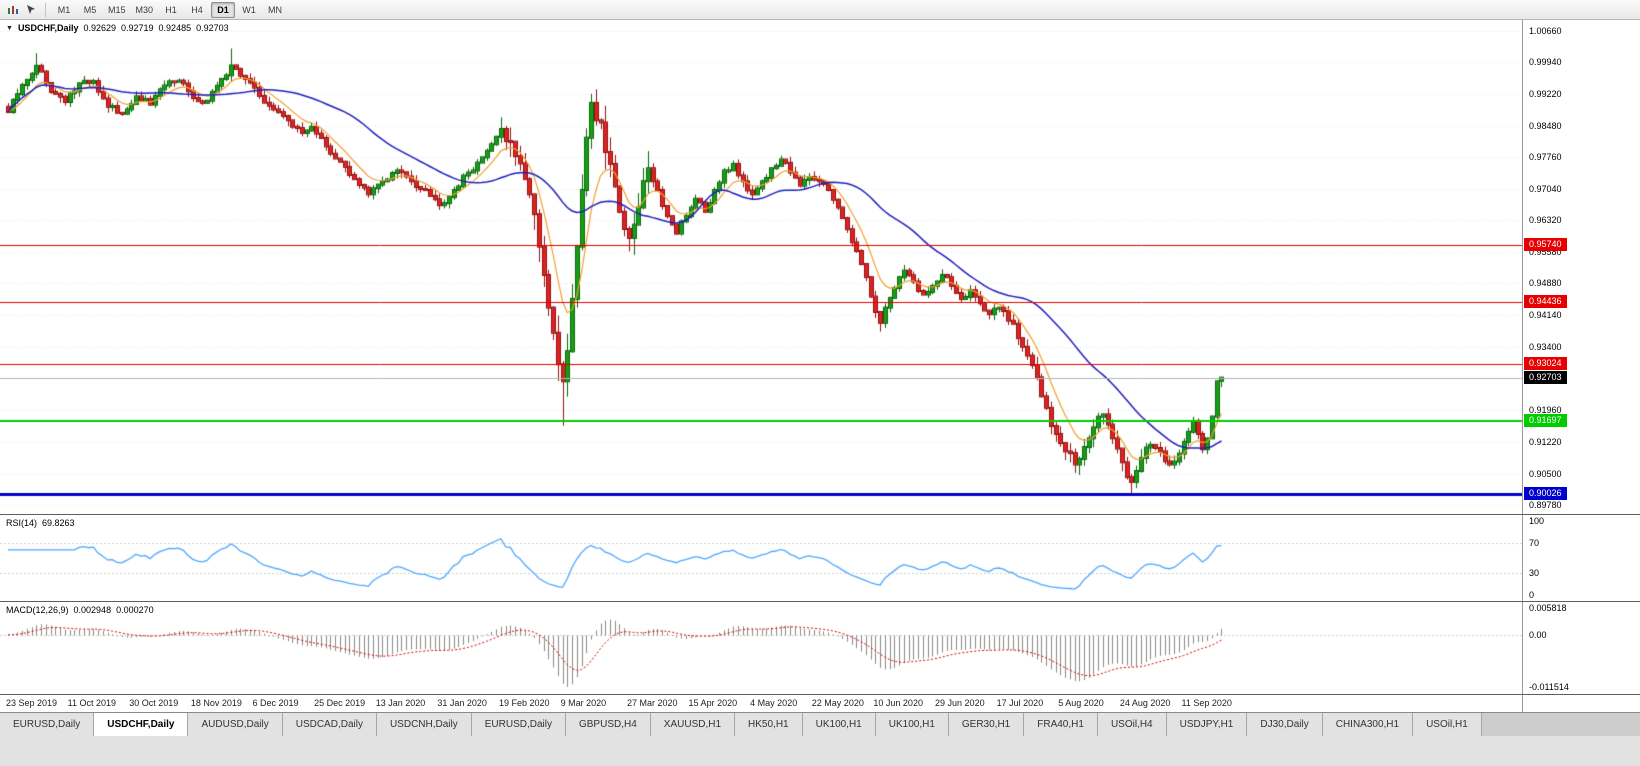  What do you see at coordinates (652, 703) in the screenshot?
I see `time-label: 27 Mar 2020` at bounding box center [652, 703].